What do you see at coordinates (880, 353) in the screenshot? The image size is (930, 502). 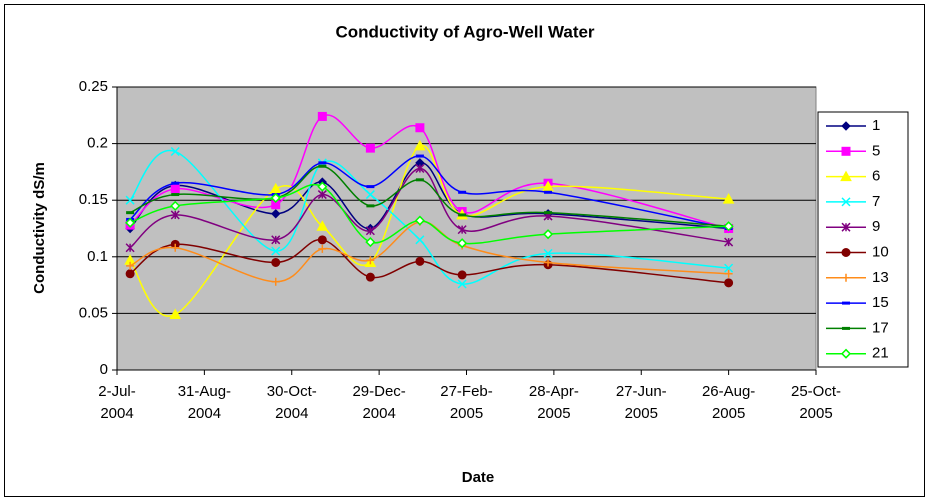 I see `legend-label: 21` at bounding box center [880, 353].